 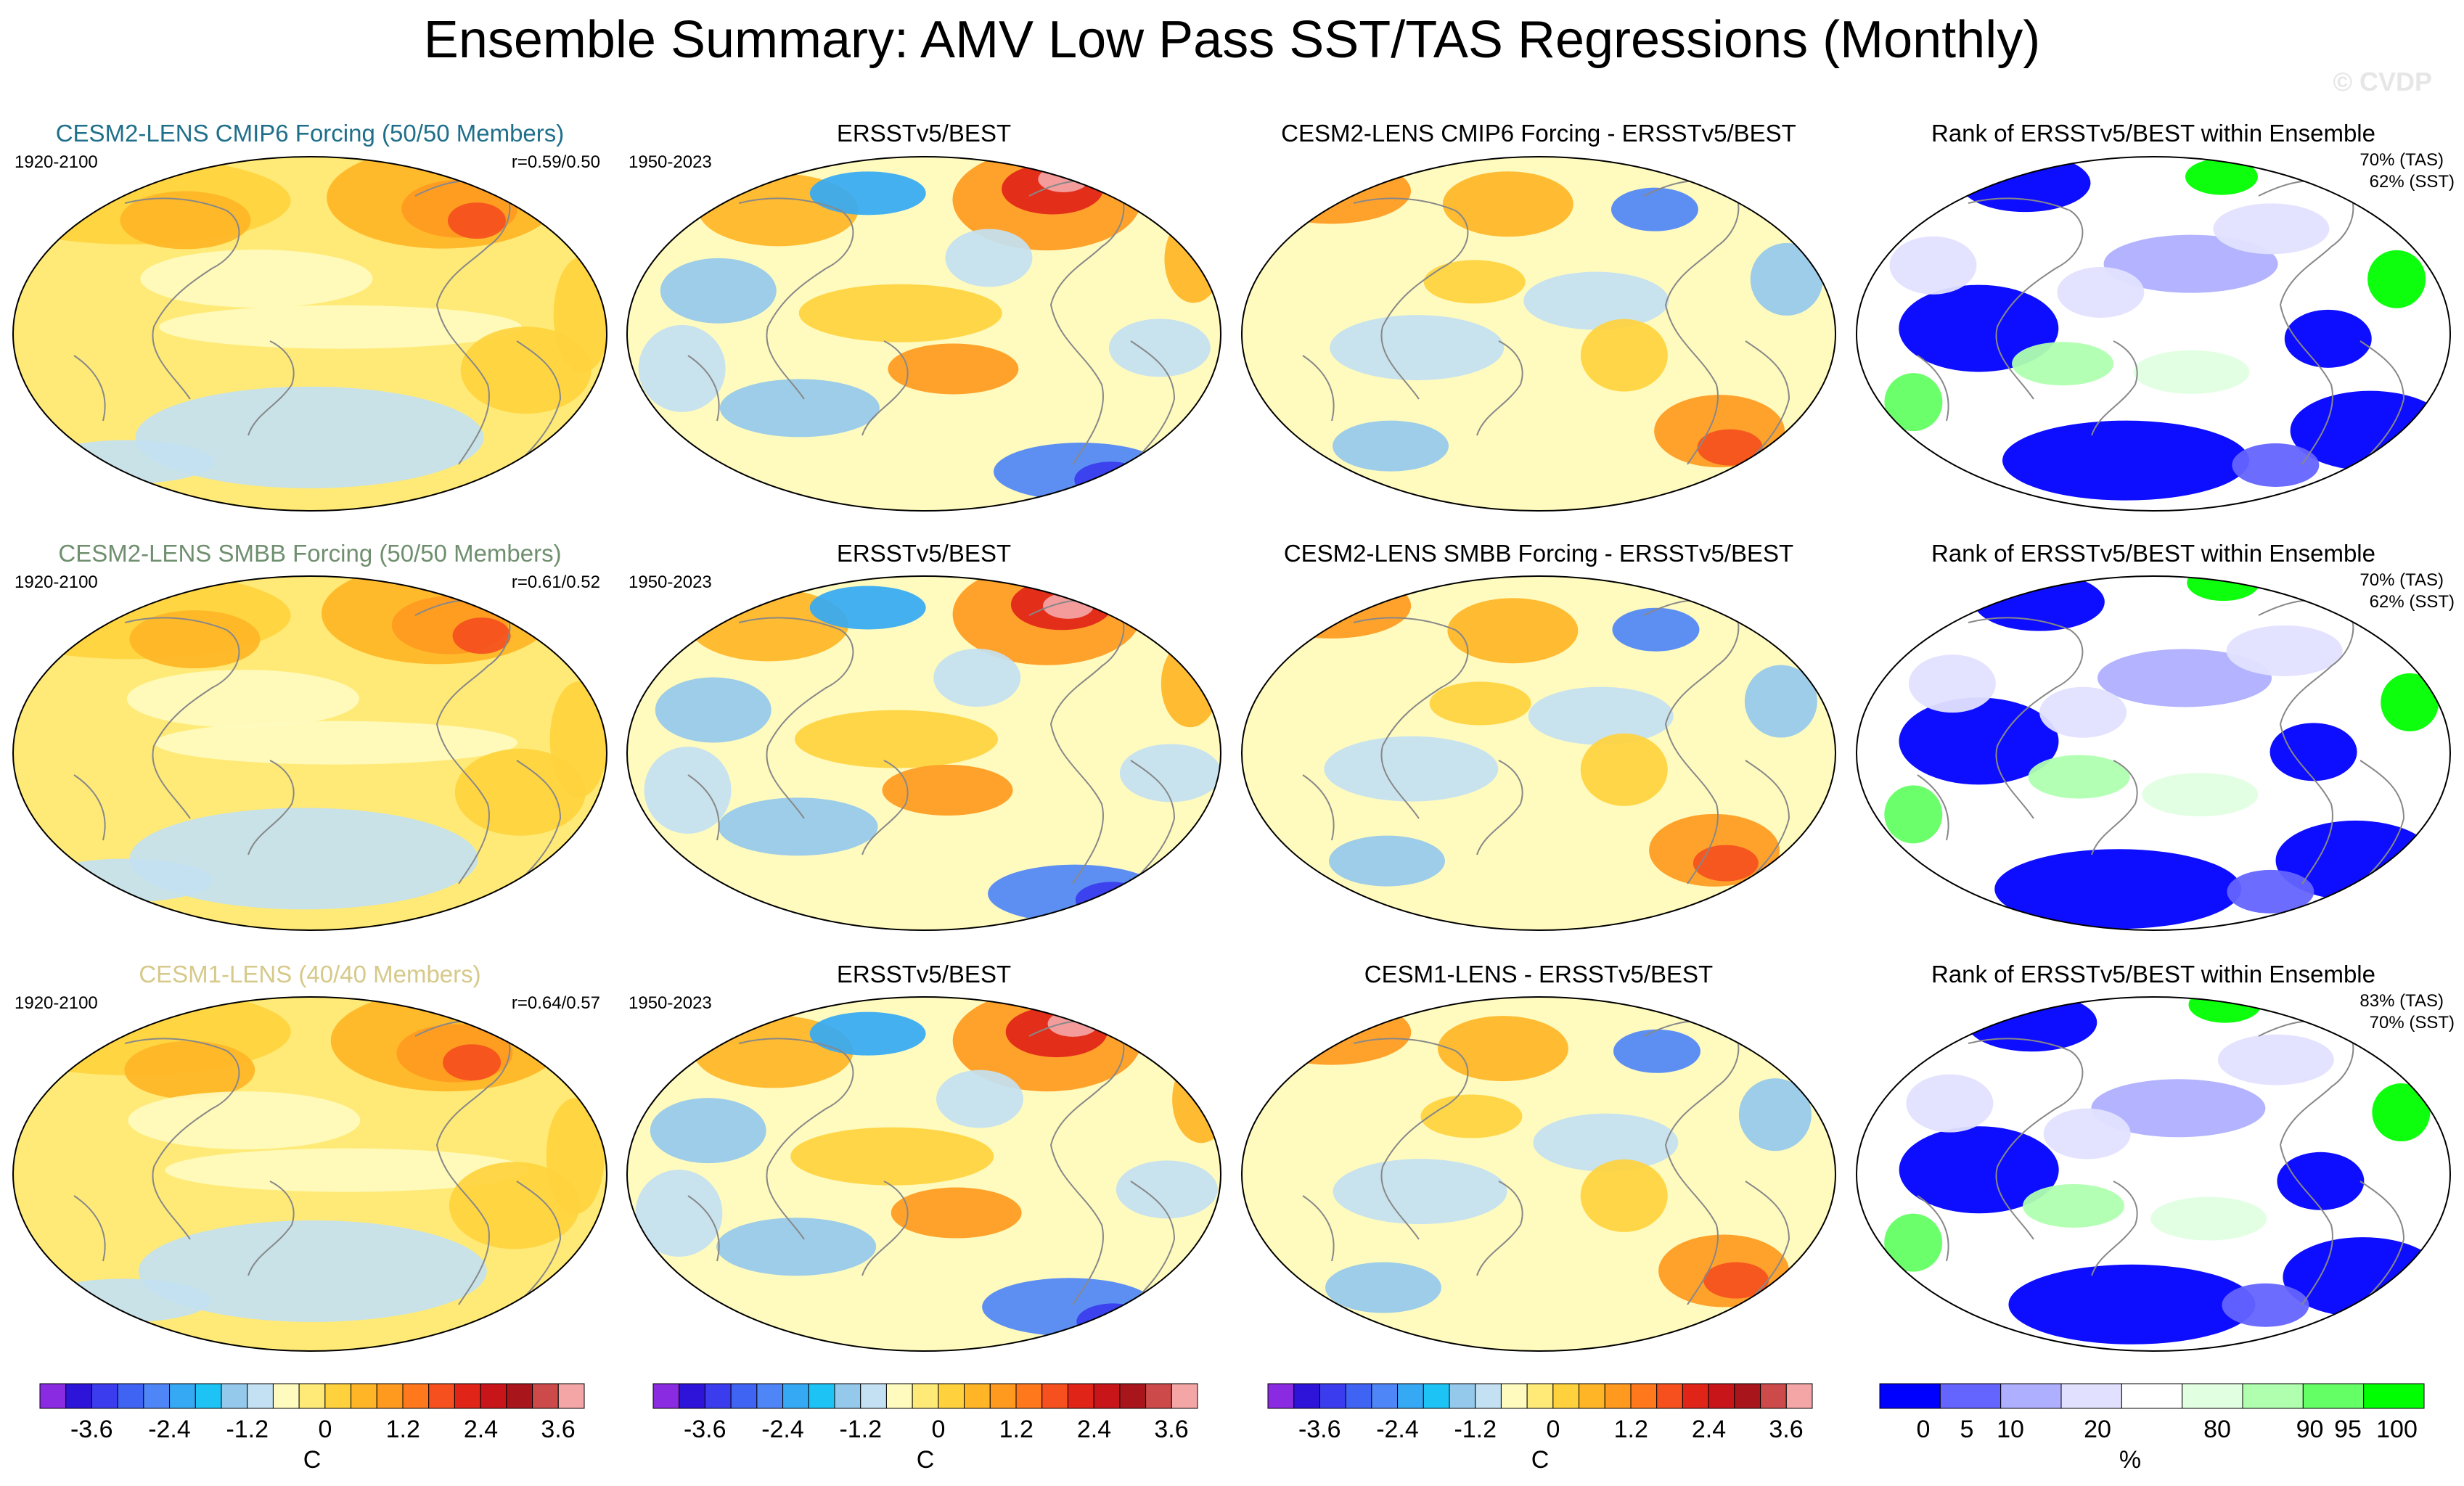 I want to click on model-period-row2: 1920-2100, so click(x=57, y=582).